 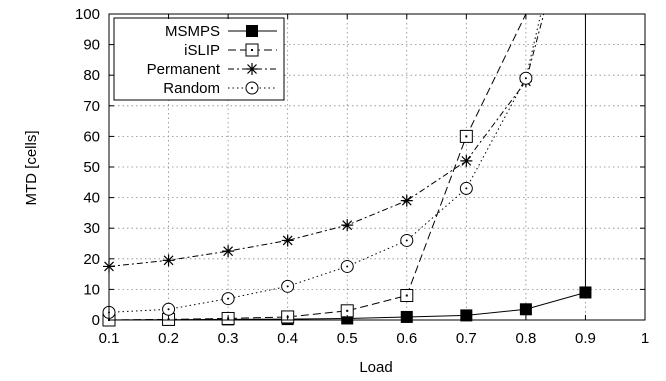 What do you see at coordinates (91, 136) in the screenshot?
I see `y-tick-label: 60` at bounding box center [91, 136].